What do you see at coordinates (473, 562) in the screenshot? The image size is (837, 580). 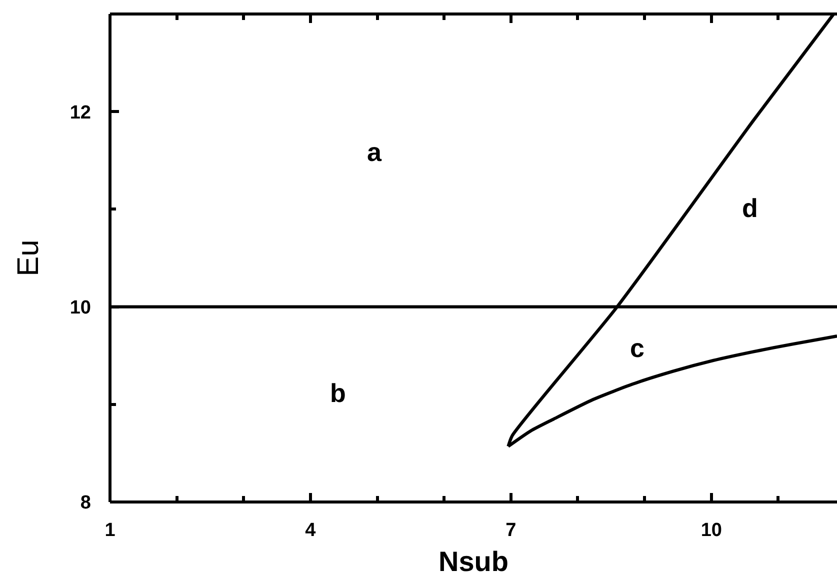 I see `x-axis-title: Nsub` at bounding box center [473, 562].